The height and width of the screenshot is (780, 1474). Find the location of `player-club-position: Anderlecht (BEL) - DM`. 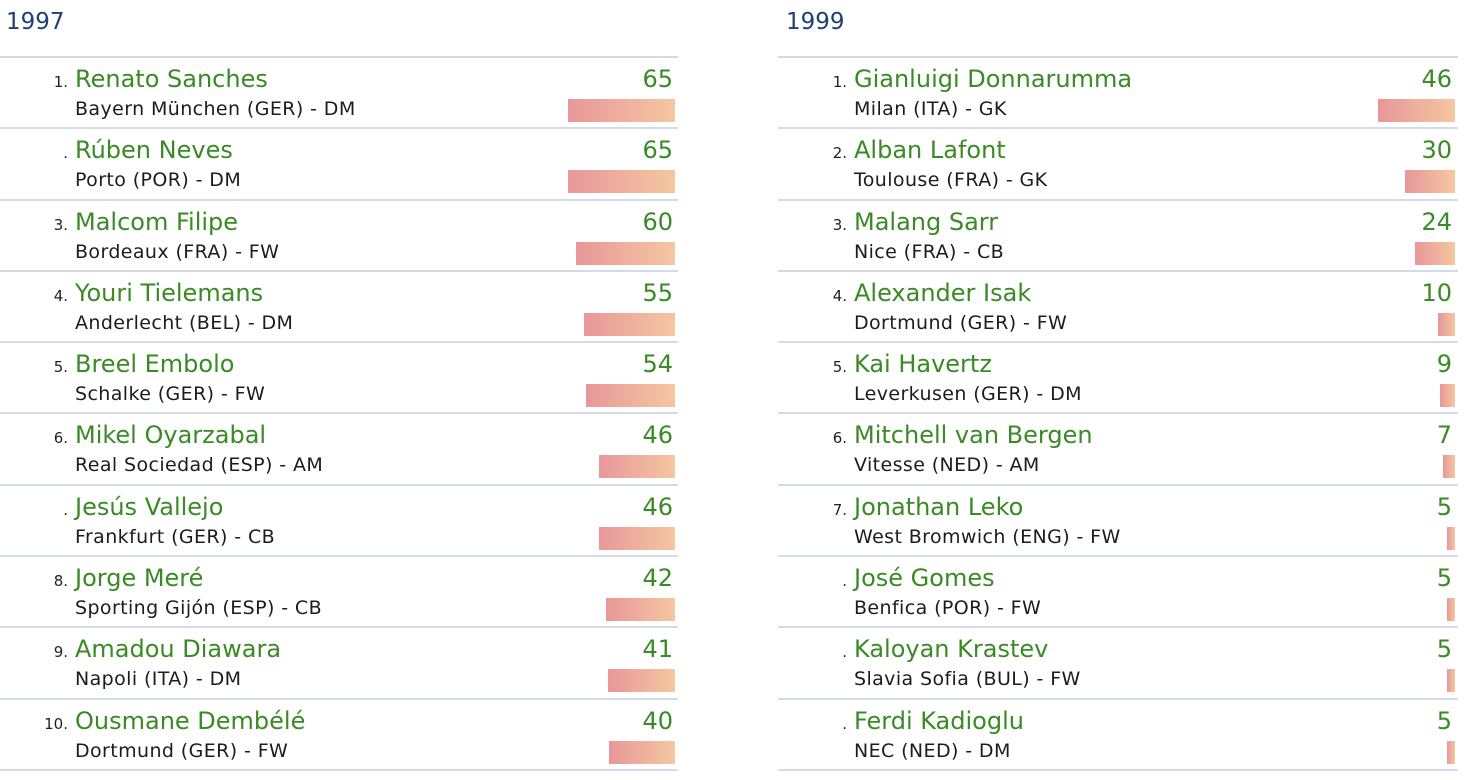

player-club-position: Anderlecht (BEL) - DM is located at coordinates (184, 322).